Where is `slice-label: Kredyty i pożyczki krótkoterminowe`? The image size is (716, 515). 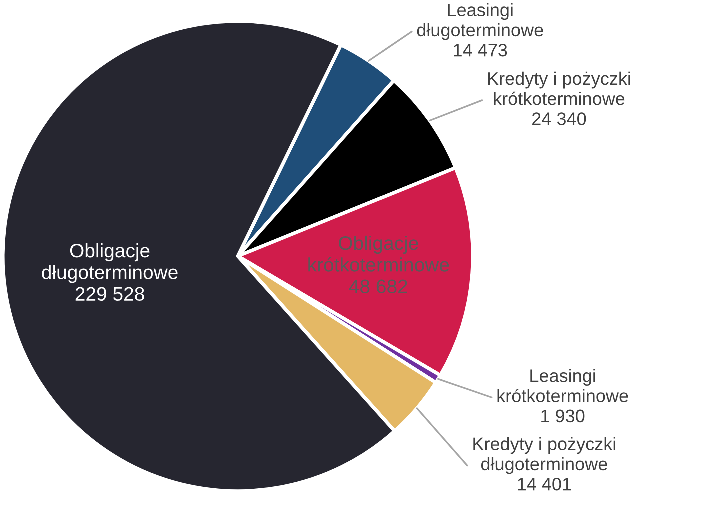 slice-label: Kredyty i pożyczki krótkoterminowe is located at coordinates (559, 89).